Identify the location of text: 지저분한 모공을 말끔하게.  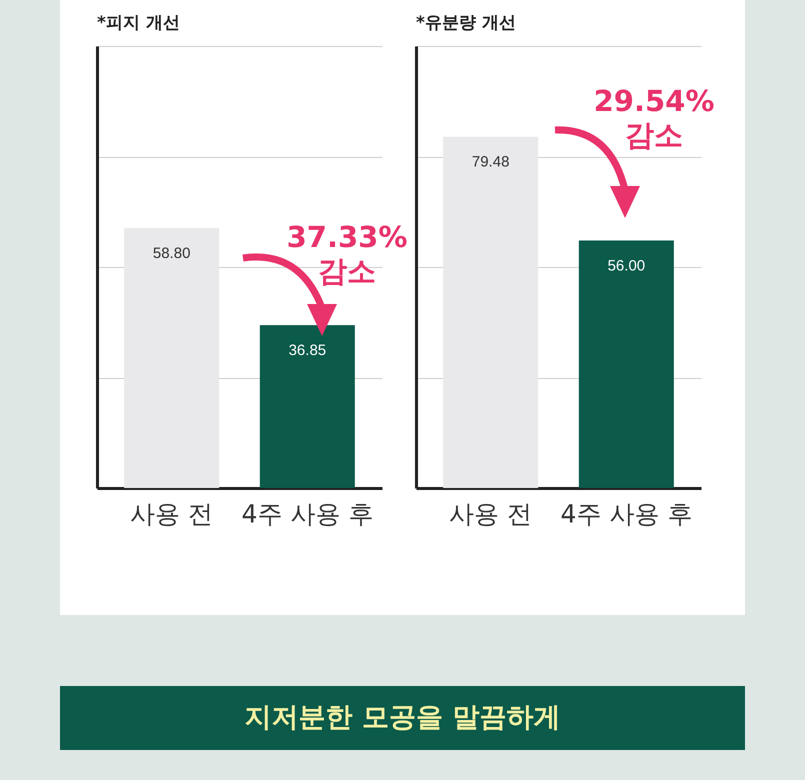
(402, 718).